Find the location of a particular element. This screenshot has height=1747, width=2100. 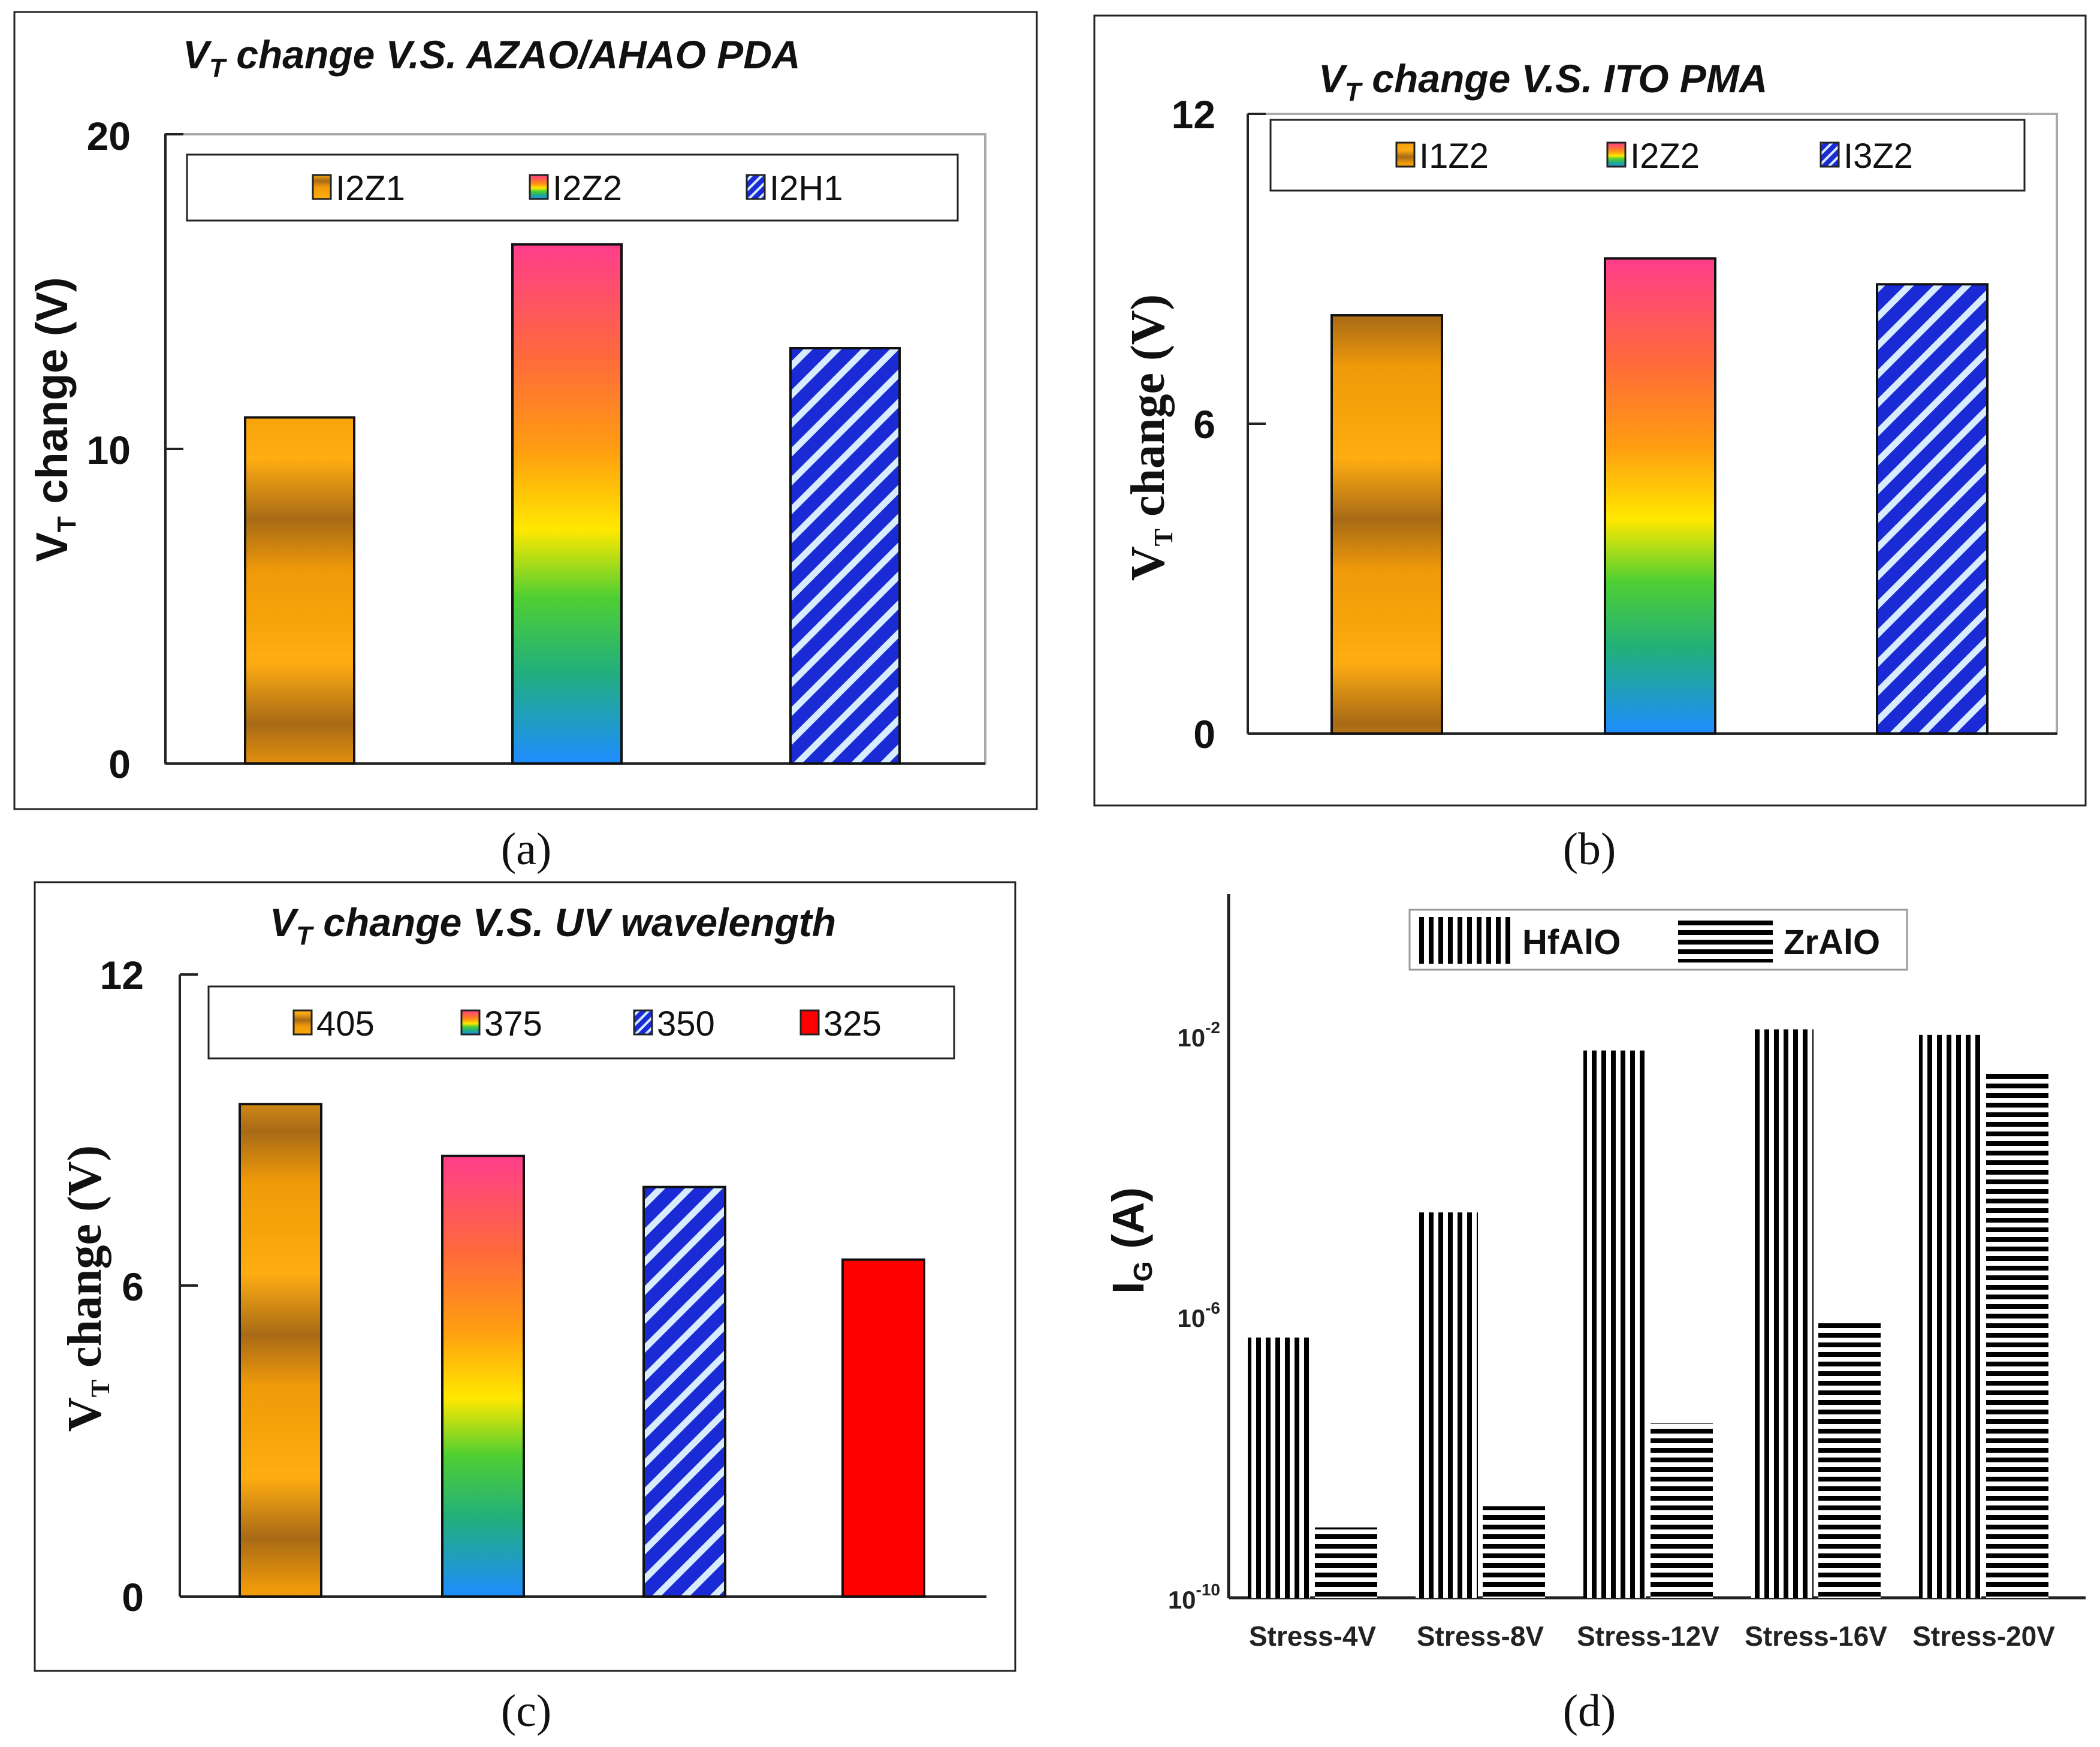

panel-c-ytick-0: 0 is located at coordinates (133, 1597).